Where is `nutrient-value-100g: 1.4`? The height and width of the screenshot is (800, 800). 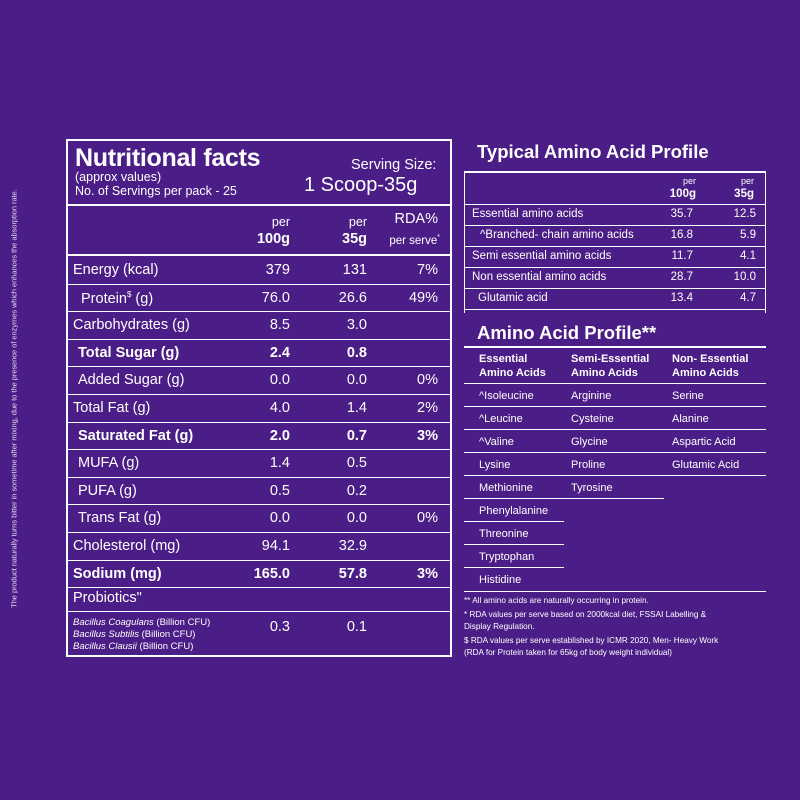
nutrient-value-100g: 1.4 is located at coordinates (279, 463).